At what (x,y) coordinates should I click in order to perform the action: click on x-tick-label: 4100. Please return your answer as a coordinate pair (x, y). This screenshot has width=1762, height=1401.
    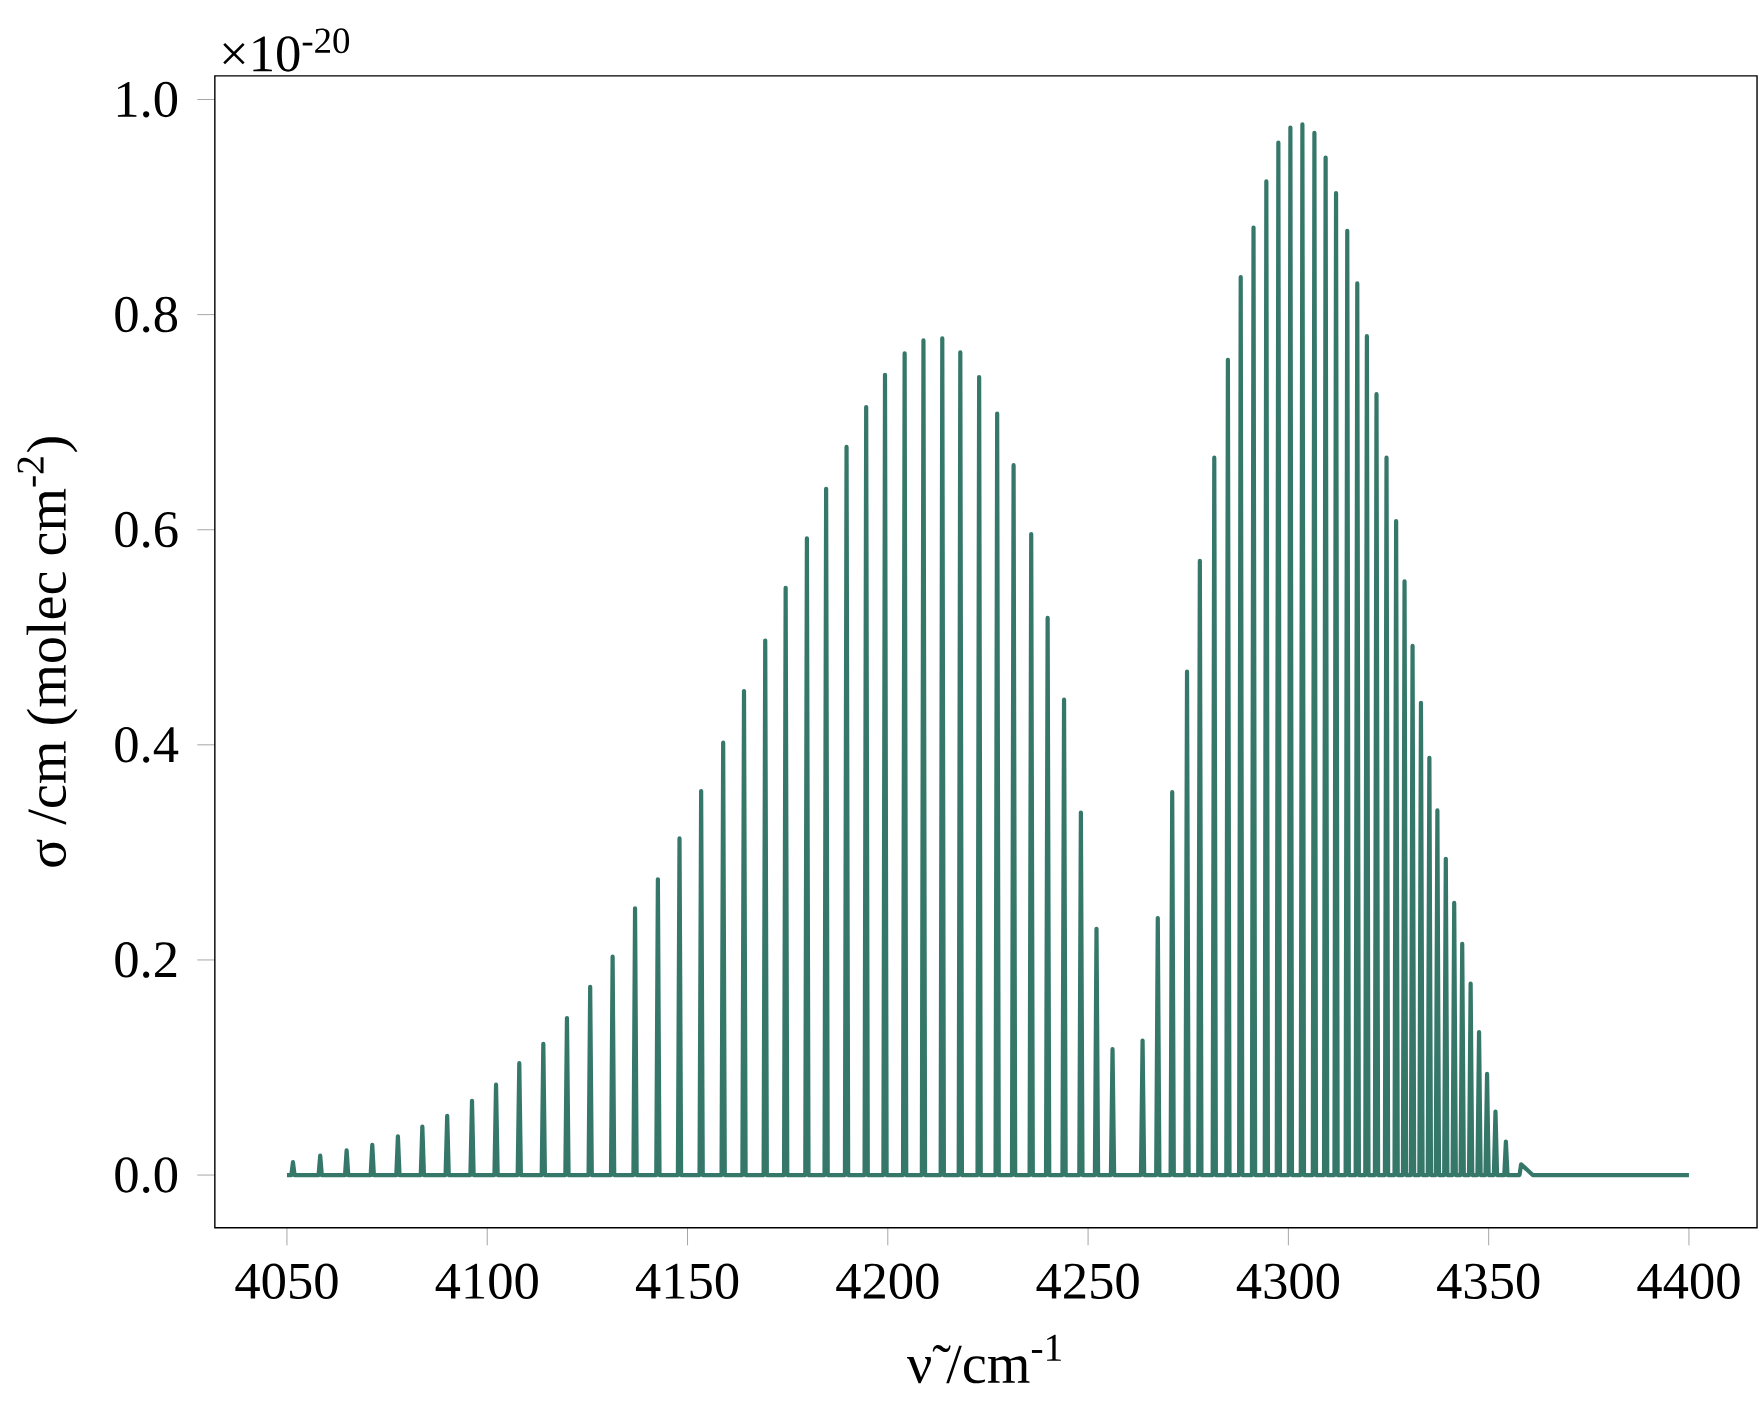
    Looking at the image, I should click on (486, 1281).